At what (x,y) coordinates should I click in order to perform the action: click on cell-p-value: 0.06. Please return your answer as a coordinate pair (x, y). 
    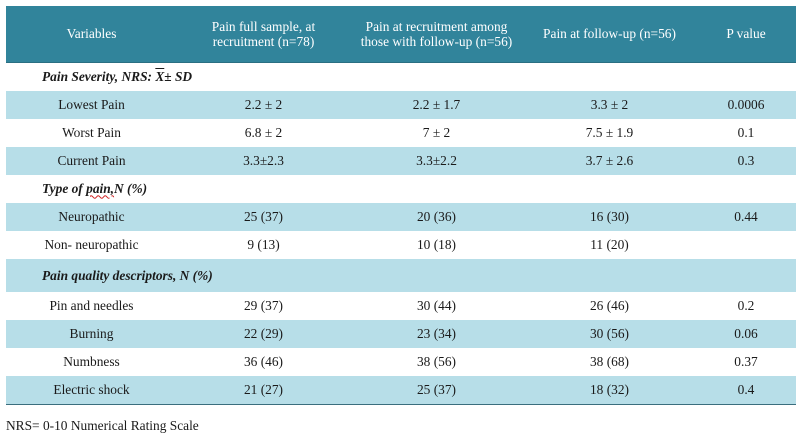
    Looking at the image, I should click on (746, 333).